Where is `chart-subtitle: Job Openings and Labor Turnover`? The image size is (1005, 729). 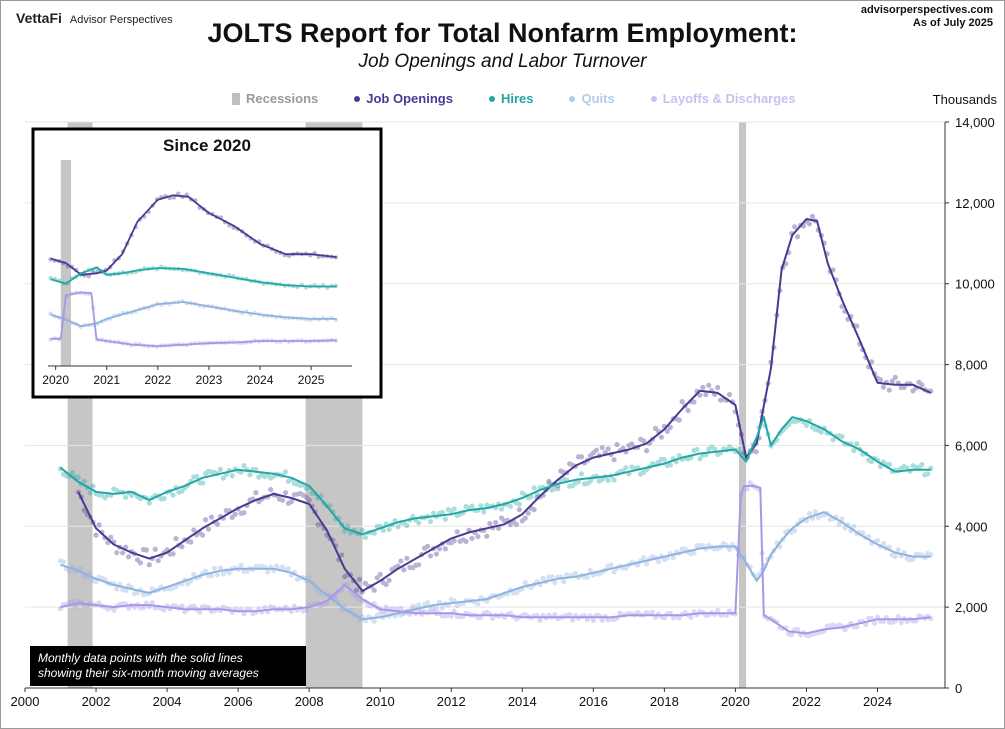 chart-subtitle: Job Openings and Labor Turnover is located at coordinates (502, 61).